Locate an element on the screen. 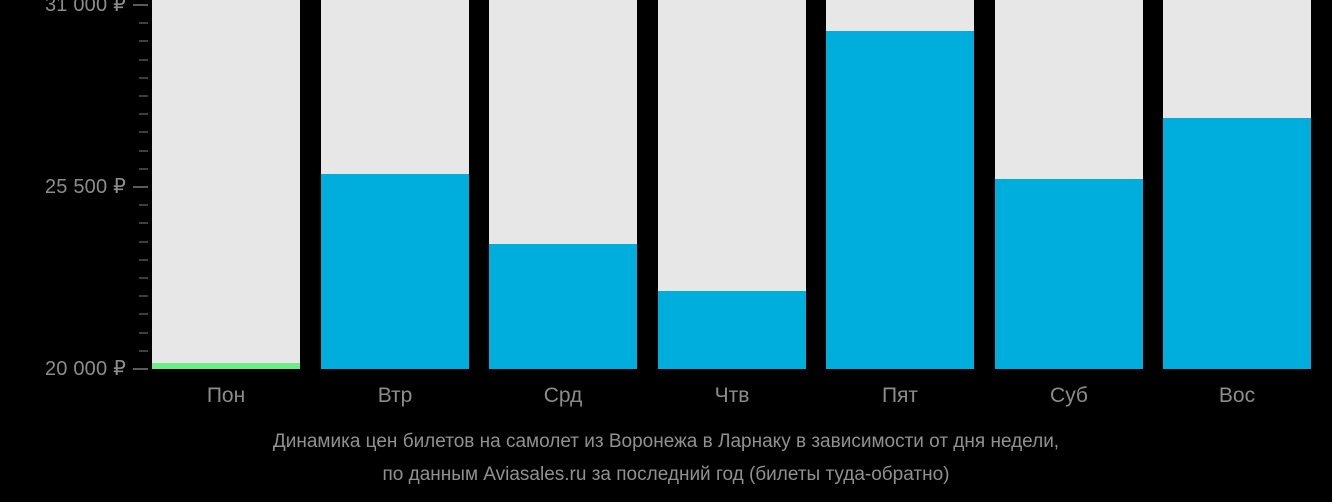 This screenshot has width=1332, height=502. y-axis-tick-label: 31 000 ₽ is located at coordinates (85, 8).